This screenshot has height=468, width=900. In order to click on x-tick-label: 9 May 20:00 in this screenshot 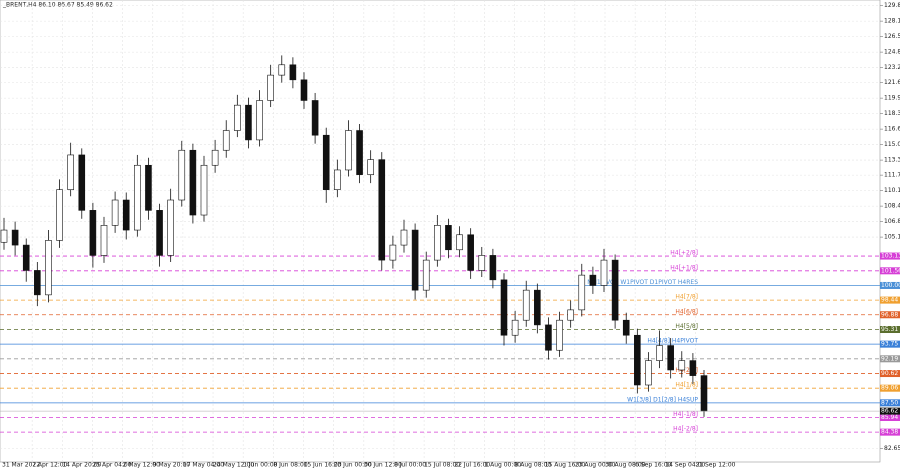, I will do `click(172, 465)`.